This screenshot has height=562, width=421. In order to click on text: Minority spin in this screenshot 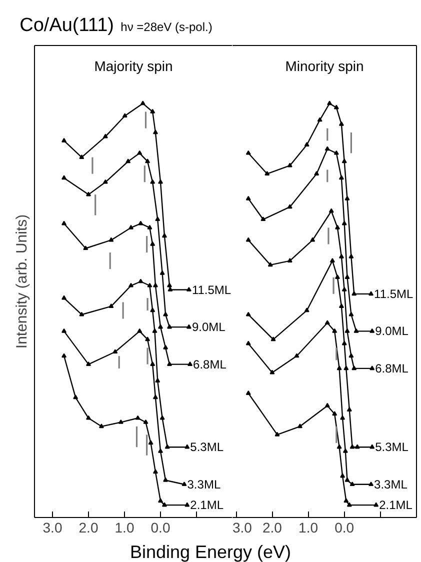, I will do `click(324, 66)`.